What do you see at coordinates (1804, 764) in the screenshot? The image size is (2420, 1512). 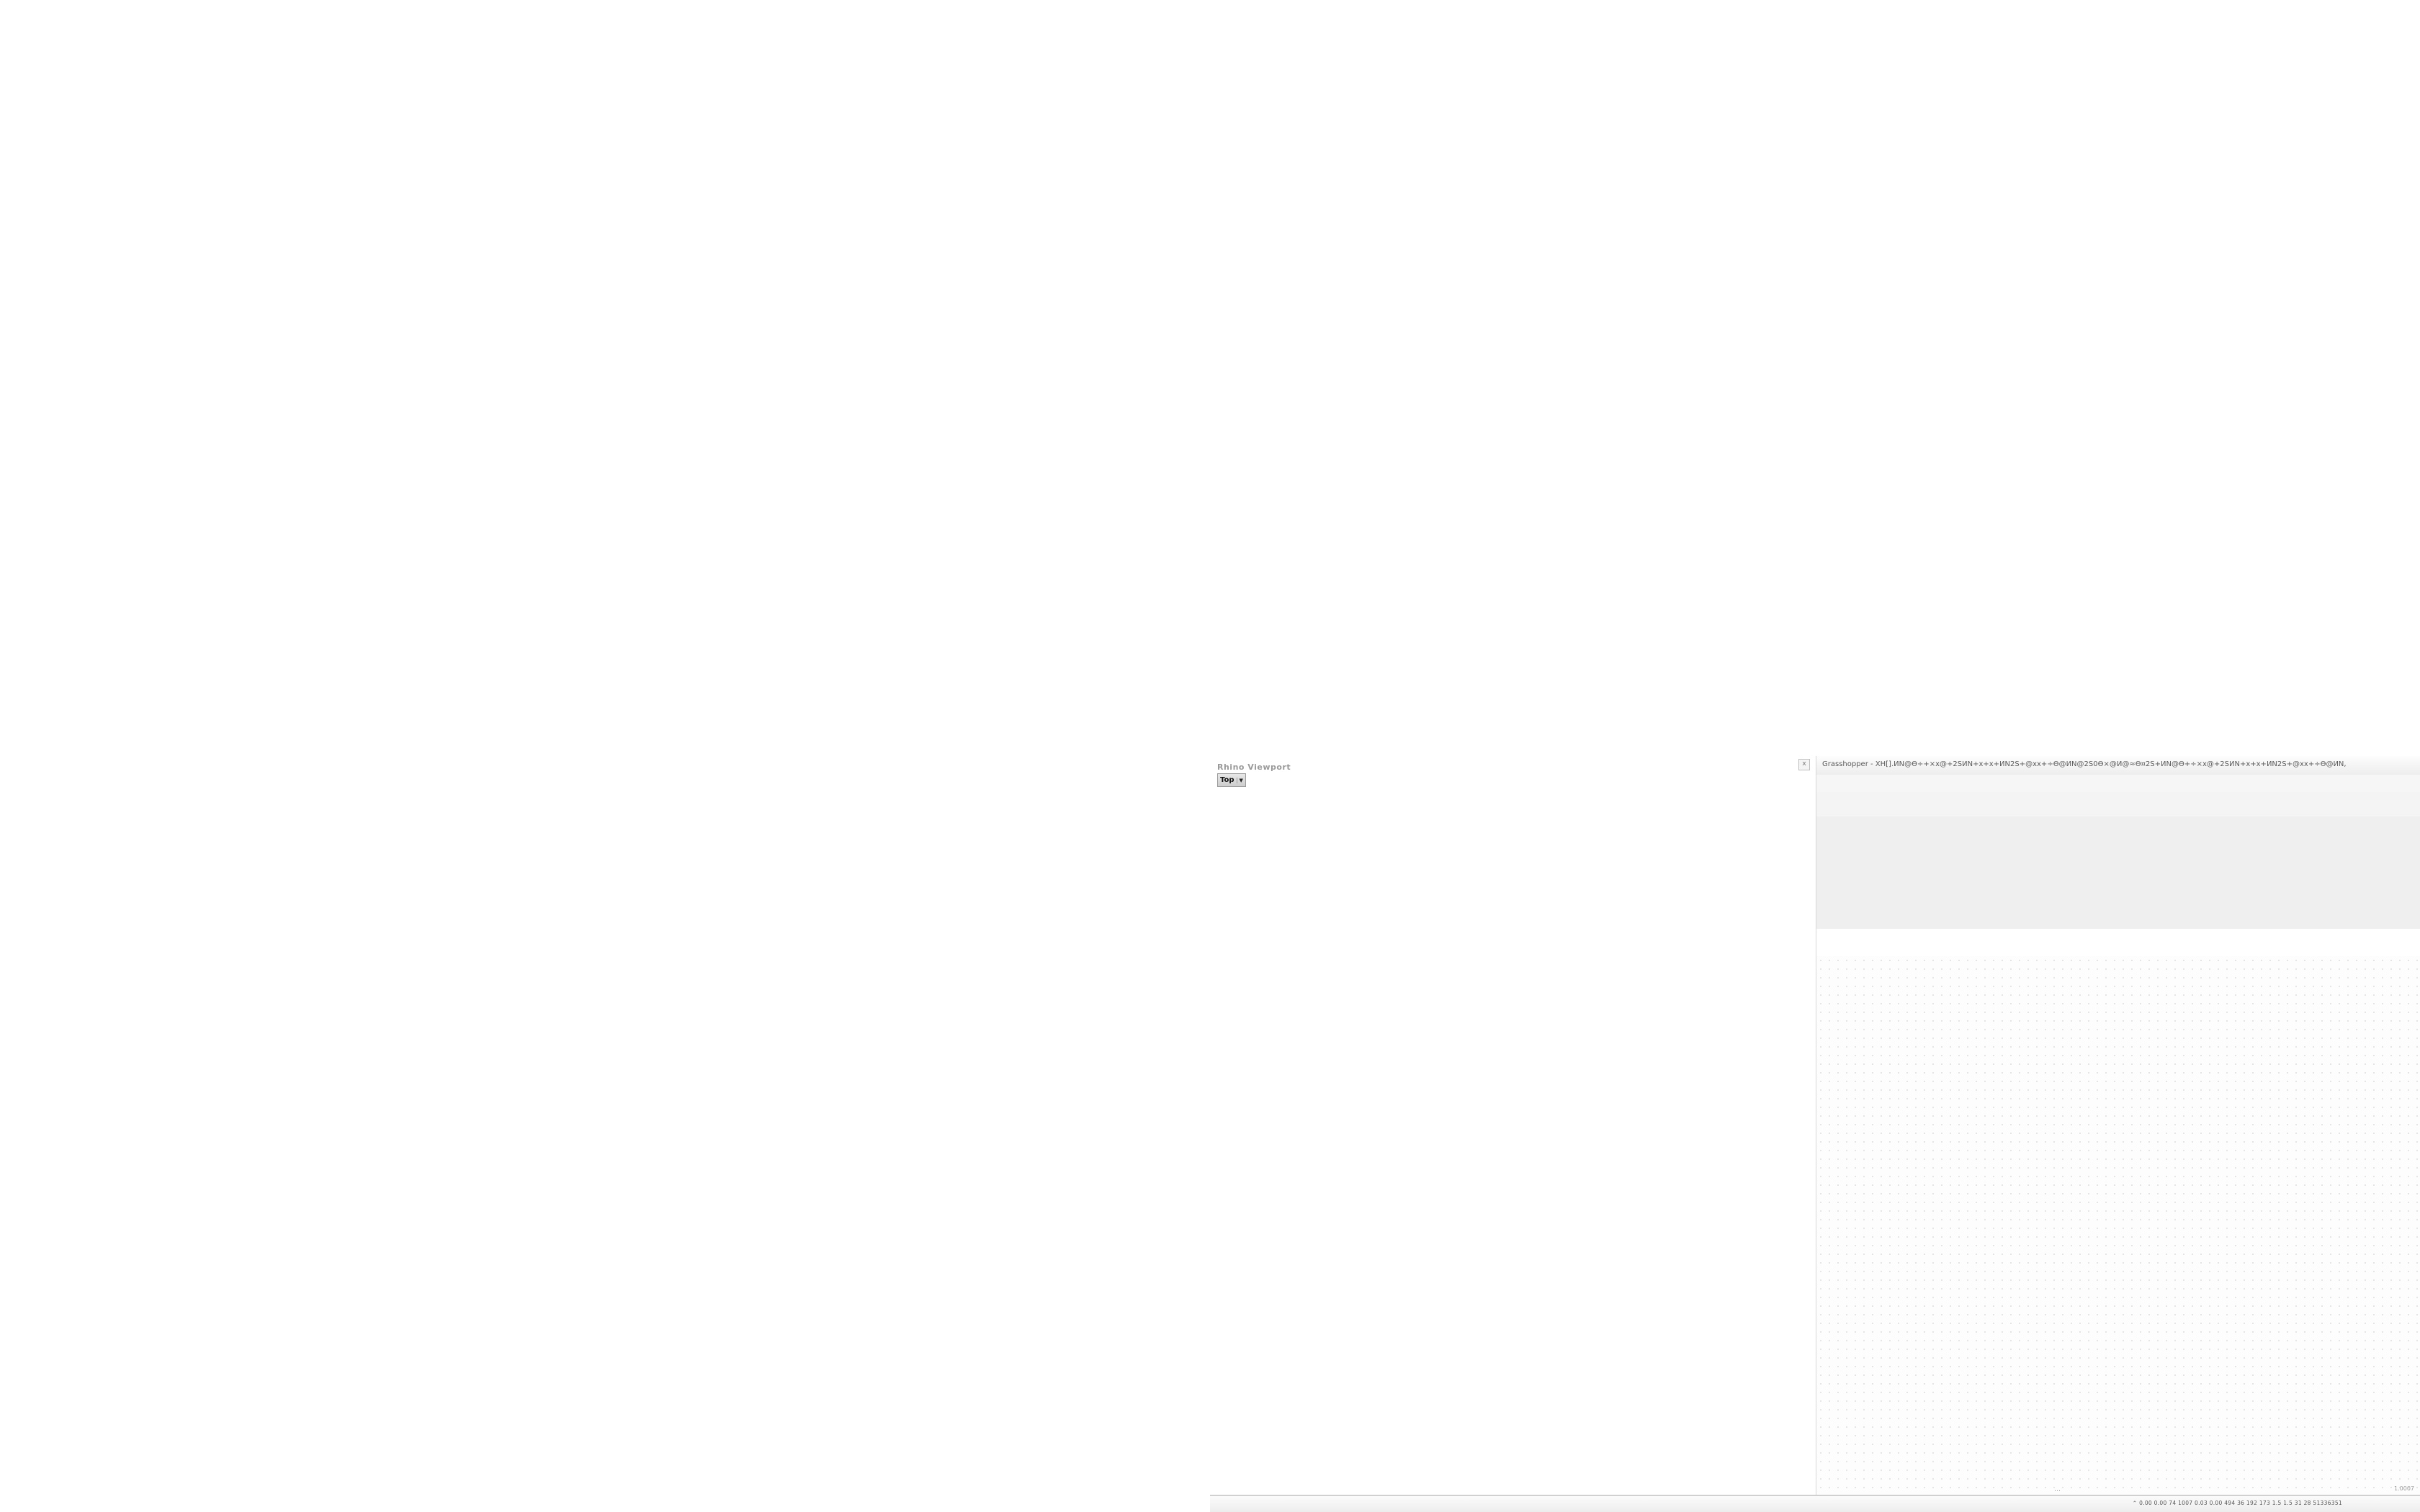 I see `close-icon: x` at bounding box center [1804, 764].